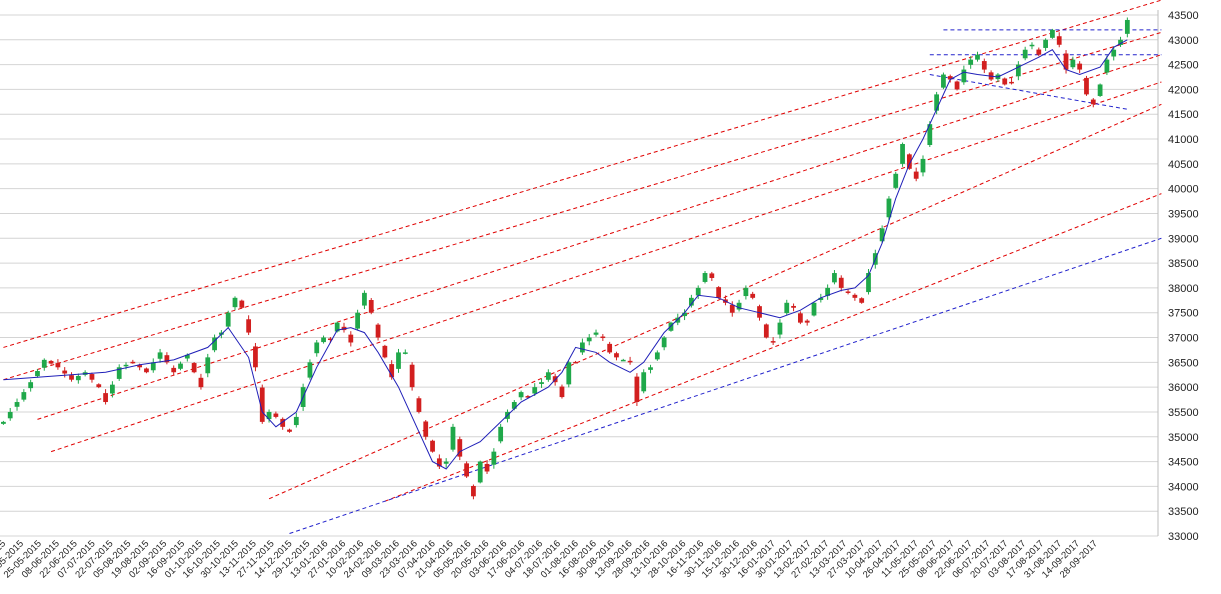 The image size is (1221, 594). Describe the element at coordinates (1183, 66) in the screenshot. I see `y-tick-label: 42500` at that location.